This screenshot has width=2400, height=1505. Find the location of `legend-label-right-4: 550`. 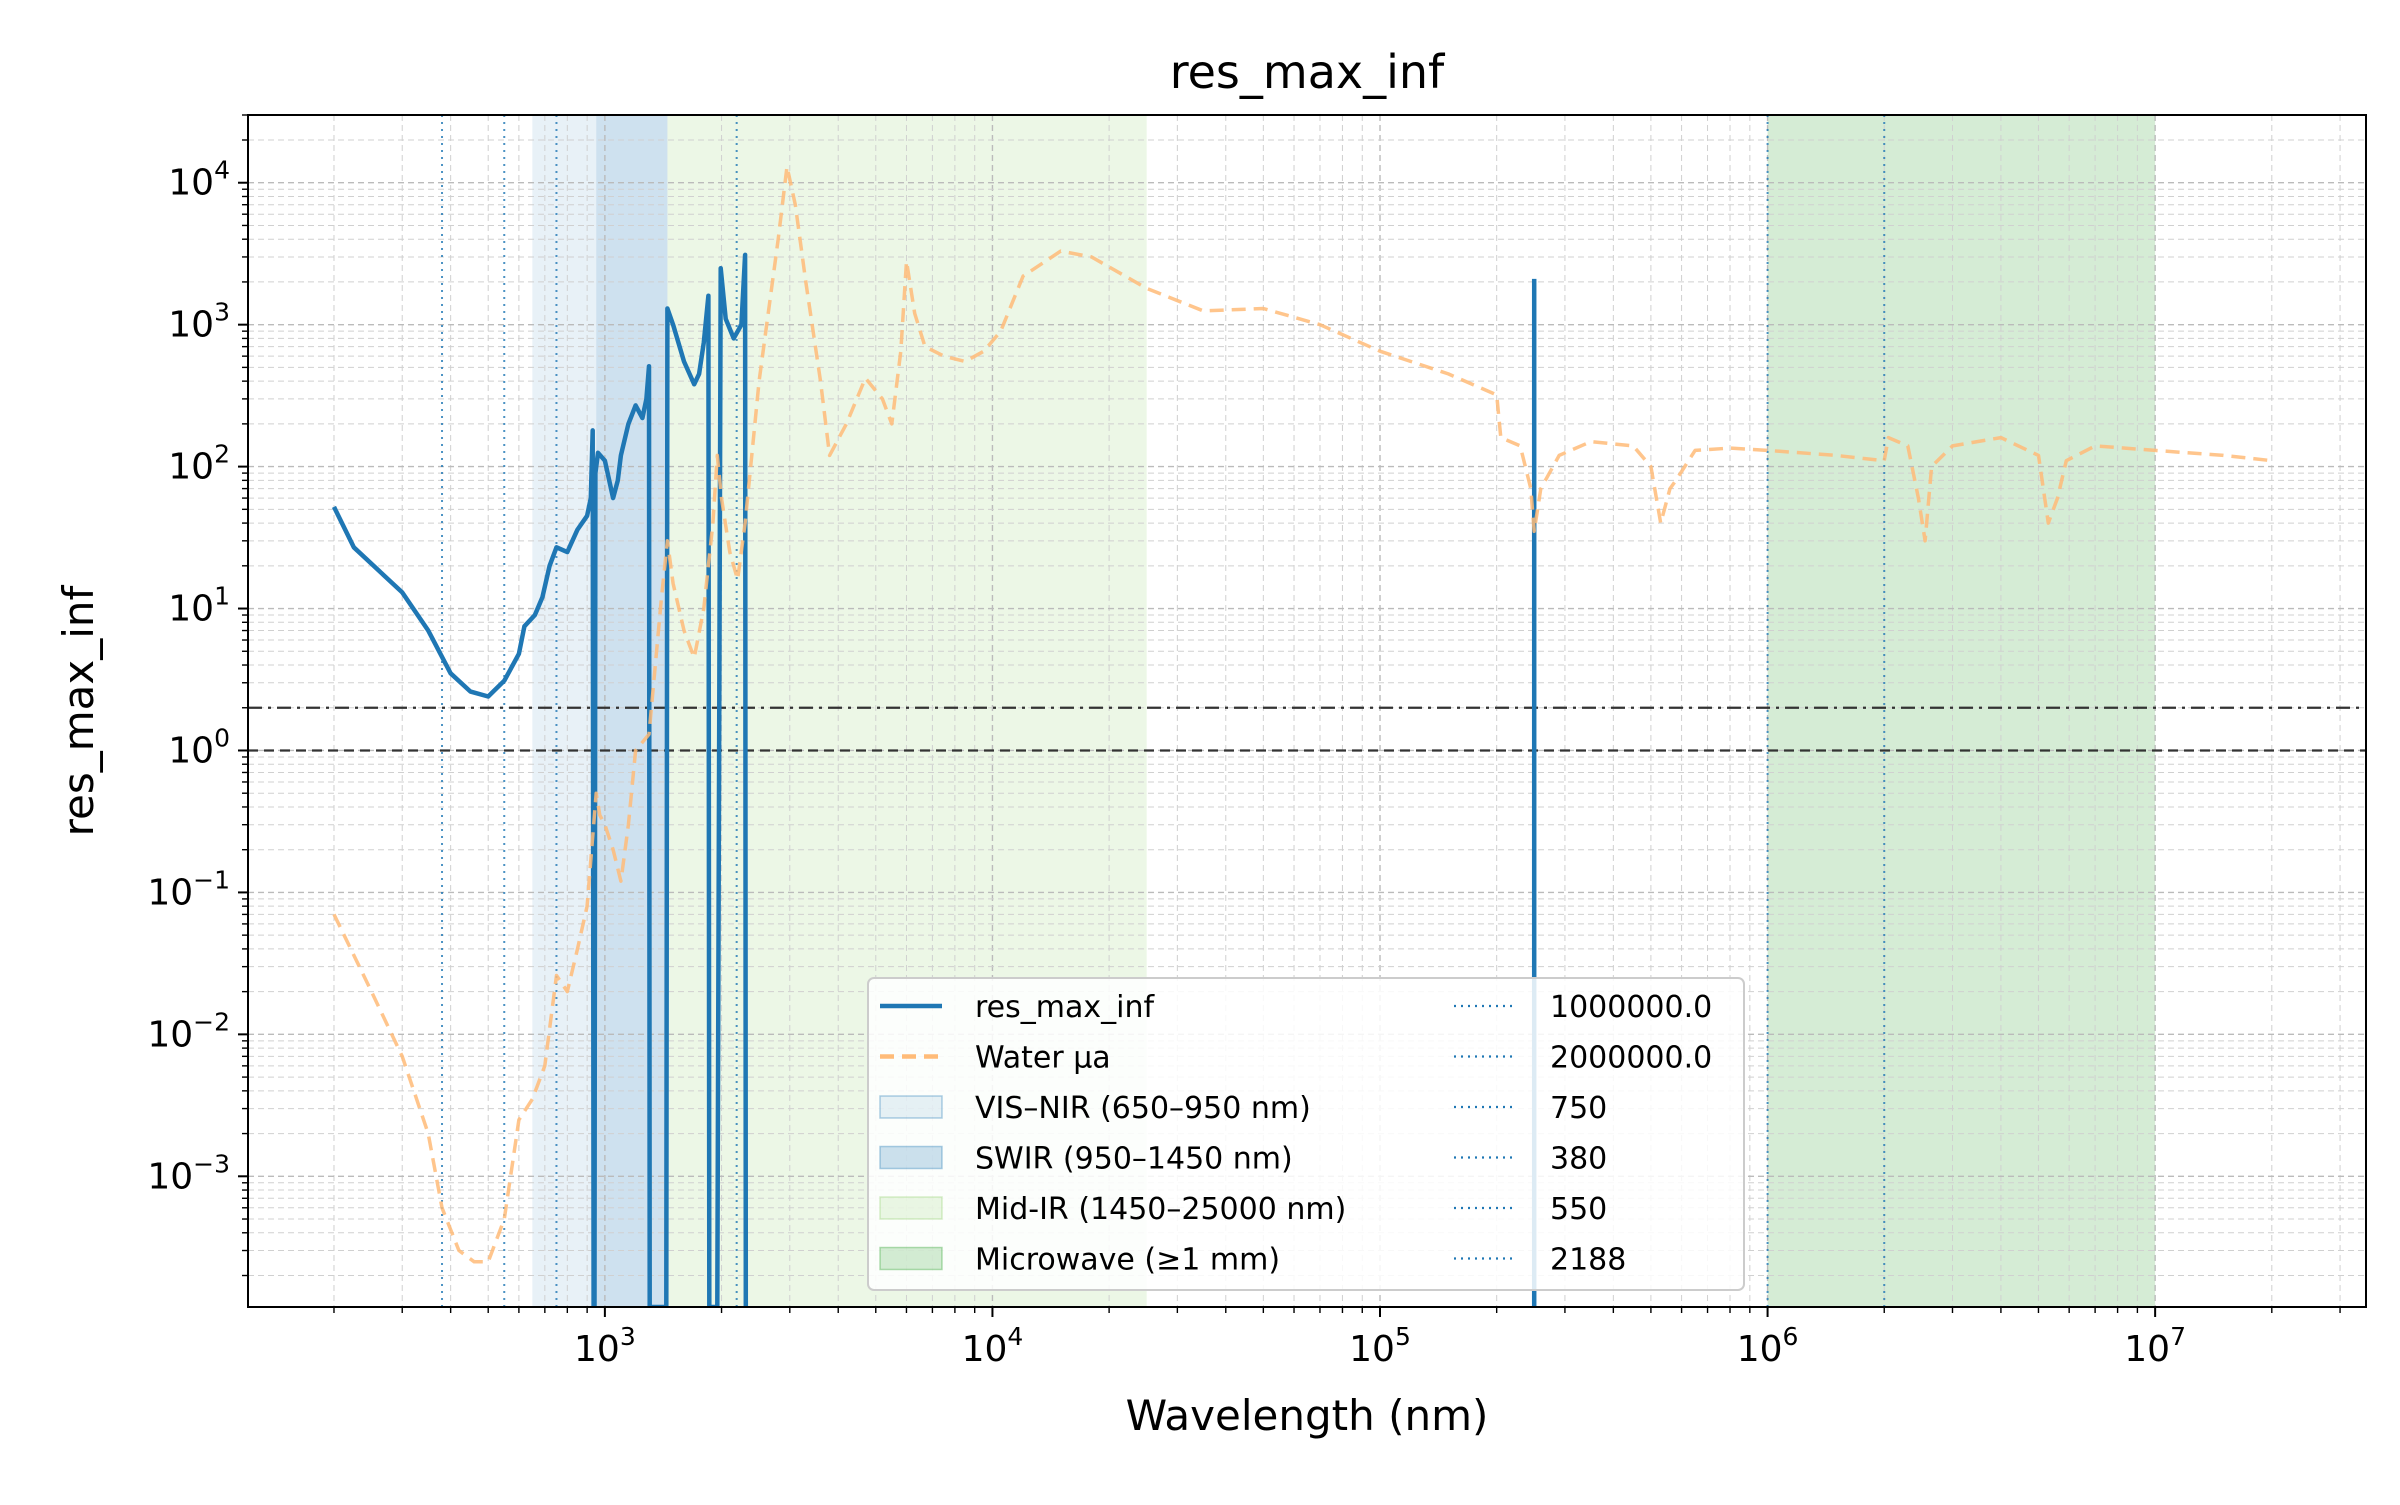

legend-label-right-4: 550 is located at coordinates (1578, 1209).